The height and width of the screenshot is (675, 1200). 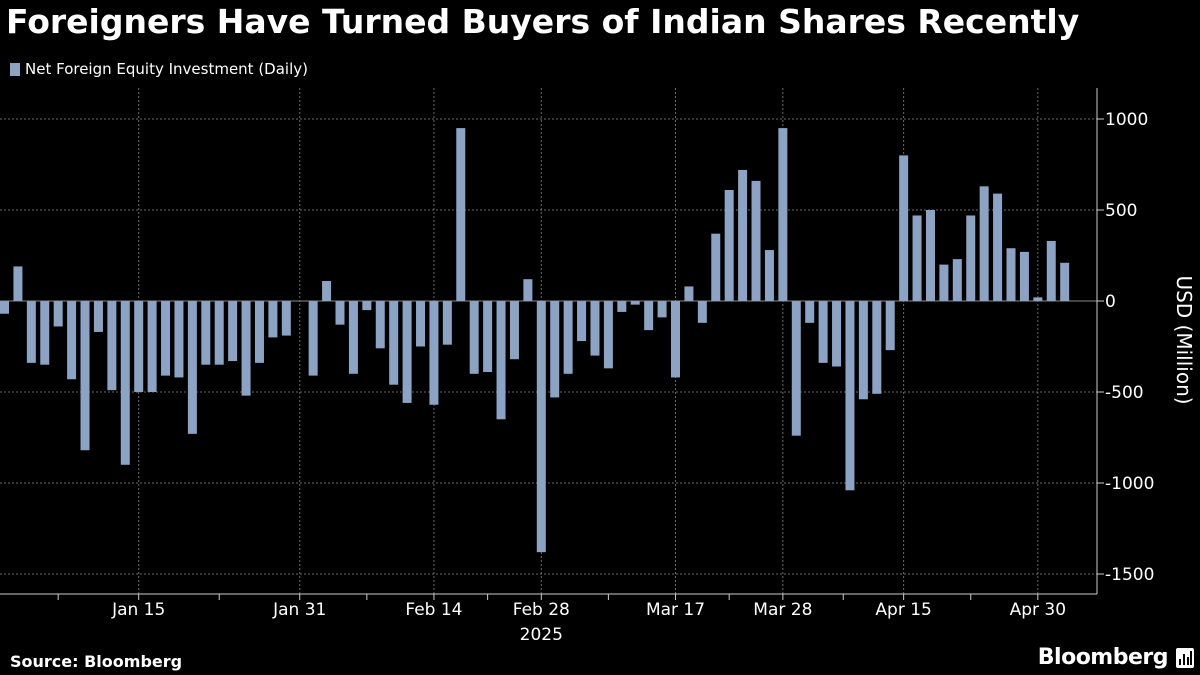 What do you see at coordinates (166, 69) in the screenshot?
I see `legend-label: Net Foreign Equity Investment (Daily)` at bounding box center [166, 69].